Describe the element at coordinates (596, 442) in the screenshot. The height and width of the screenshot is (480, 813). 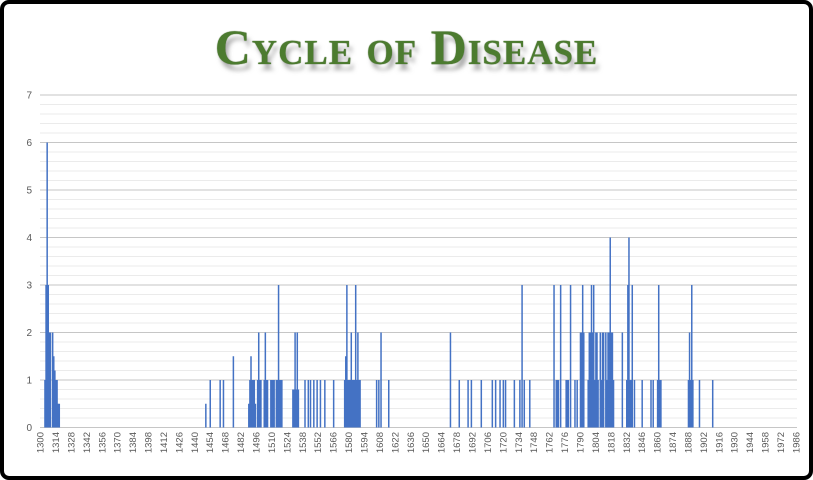
I see `x-tick-label: 1804` at that location.